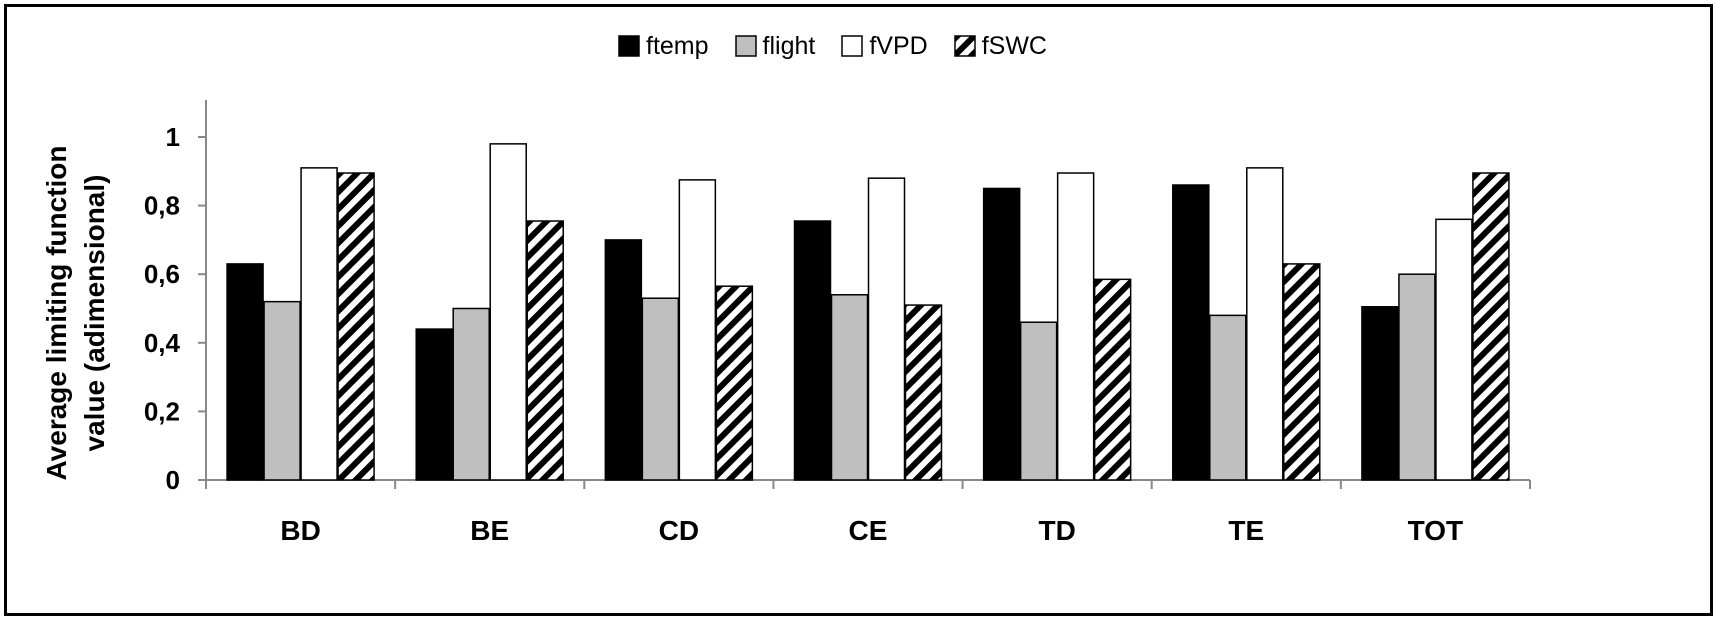 This screenshot has height=626, width=1725. What do you see at coordinates (898, 45) in the screenshot?
I see `legend-label-fVPD: fVPD` at bounding box center [898, 45].